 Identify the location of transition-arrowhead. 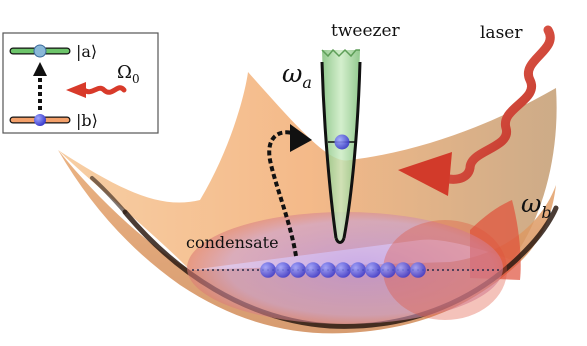
(40, 69).